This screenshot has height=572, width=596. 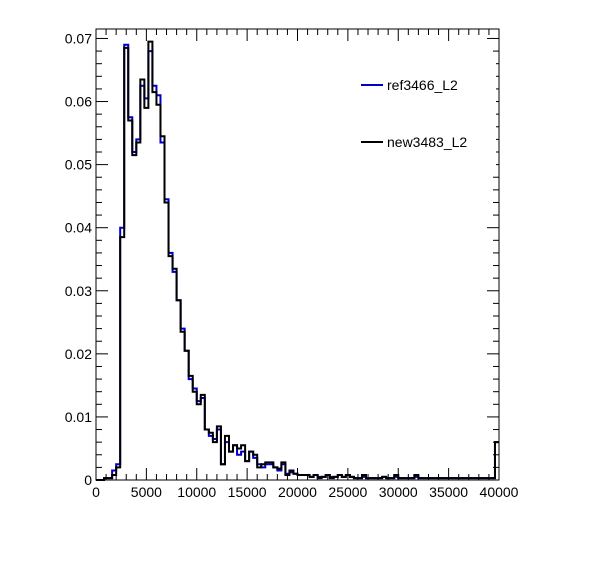 I want to click on legend-label-1: new3483_L2, so click(x=427, y=142).